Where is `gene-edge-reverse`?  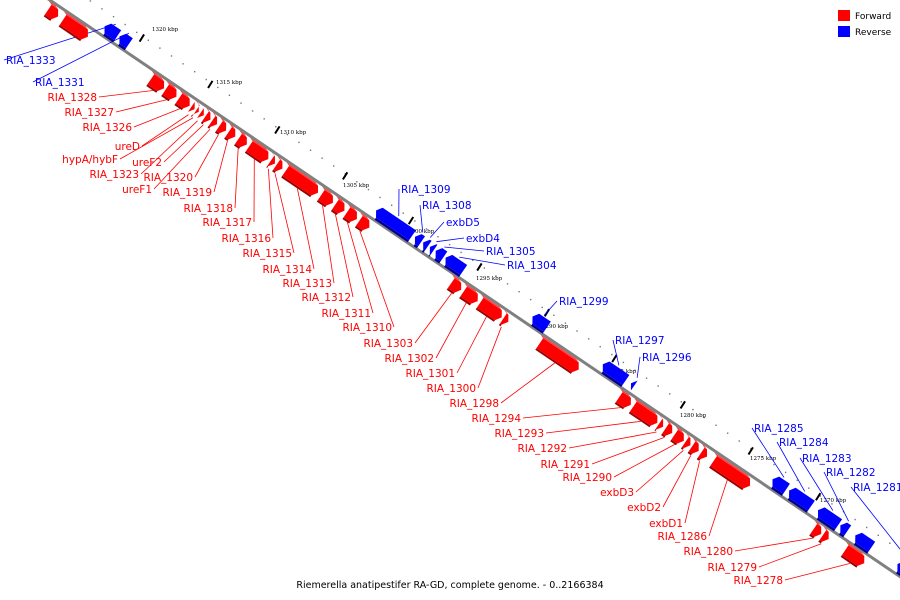 gene-edge-reverse is located at coordinates (864, 543).